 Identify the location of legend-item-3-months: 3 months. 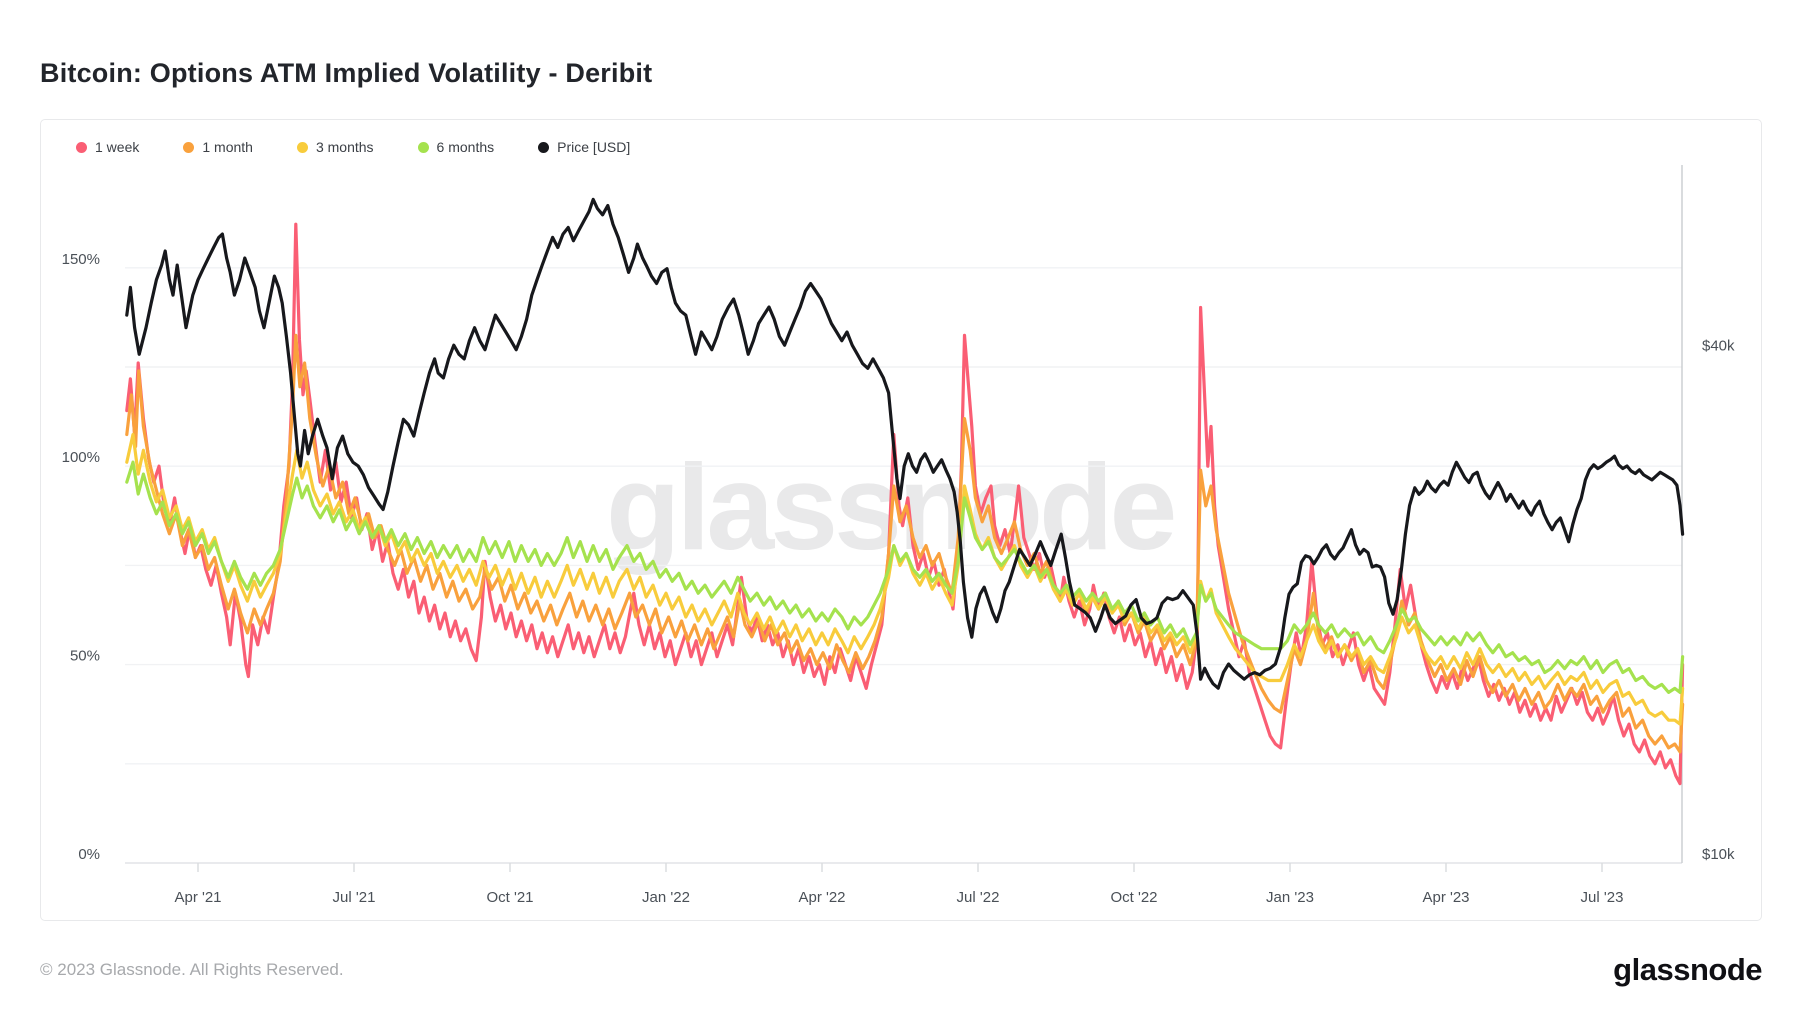
(335, 147).